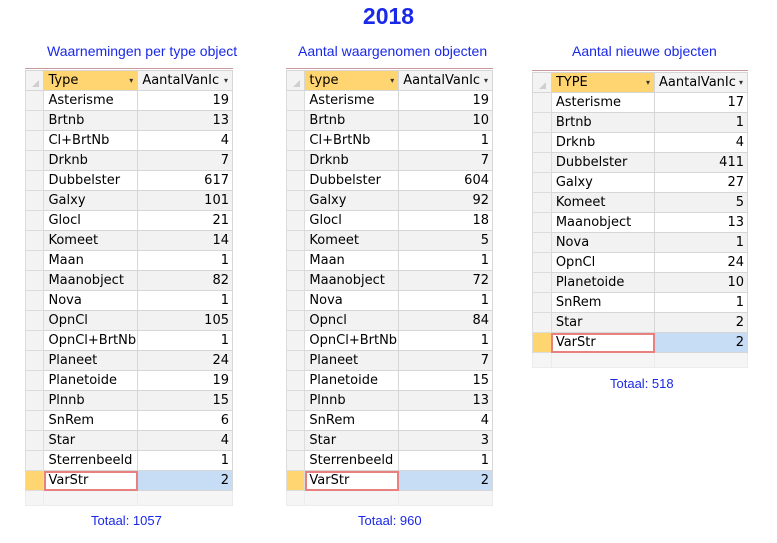 Image resolution: width=777 pixels, height=543 pixels. What do you see at coordinates (91, 100) in the screenshot?
I see `type-cell: Asterisme` at bounding box center [91, 100].